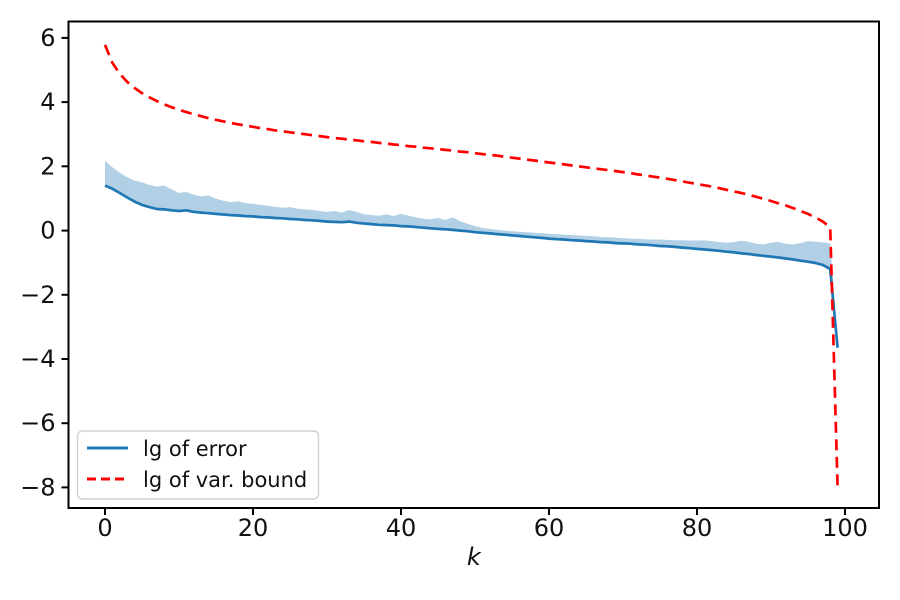  What do you see at coordinates (37, 487) in the screenshot?
I see `y-tick-label: −8` at bounding box center [37, 487].